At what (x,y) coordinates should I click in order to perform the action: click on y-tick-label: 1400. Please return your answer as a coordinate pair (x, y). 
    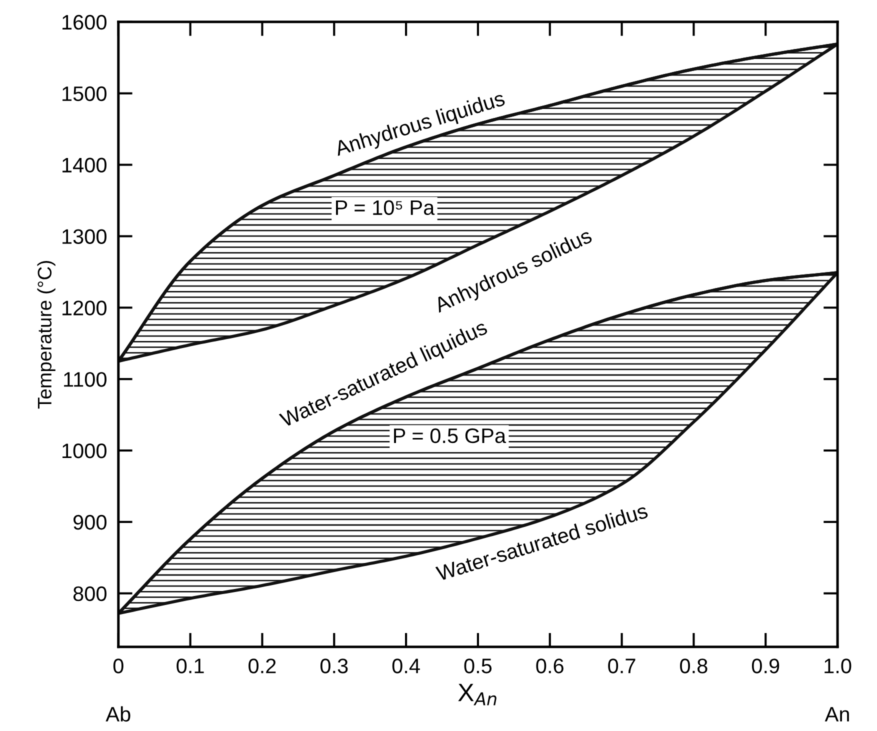
    Looking at the image, I should click on (84, 165).